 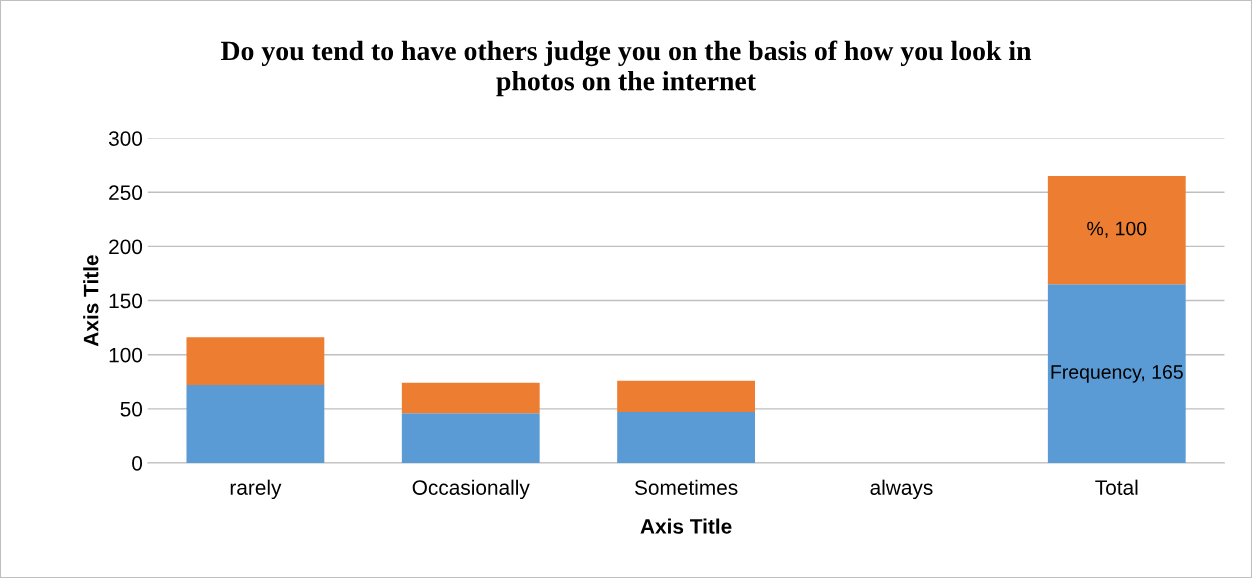 I want to click on y-tick-label: 300, so click(x=125, y=138).